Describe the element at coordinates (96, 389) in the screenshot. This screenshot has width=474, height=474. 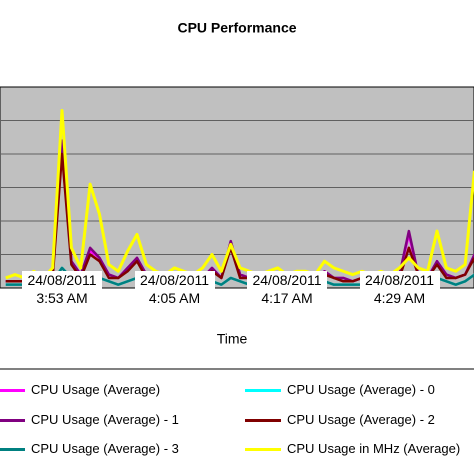
I see `legend-label: CPU Usage (Average)` at that location.